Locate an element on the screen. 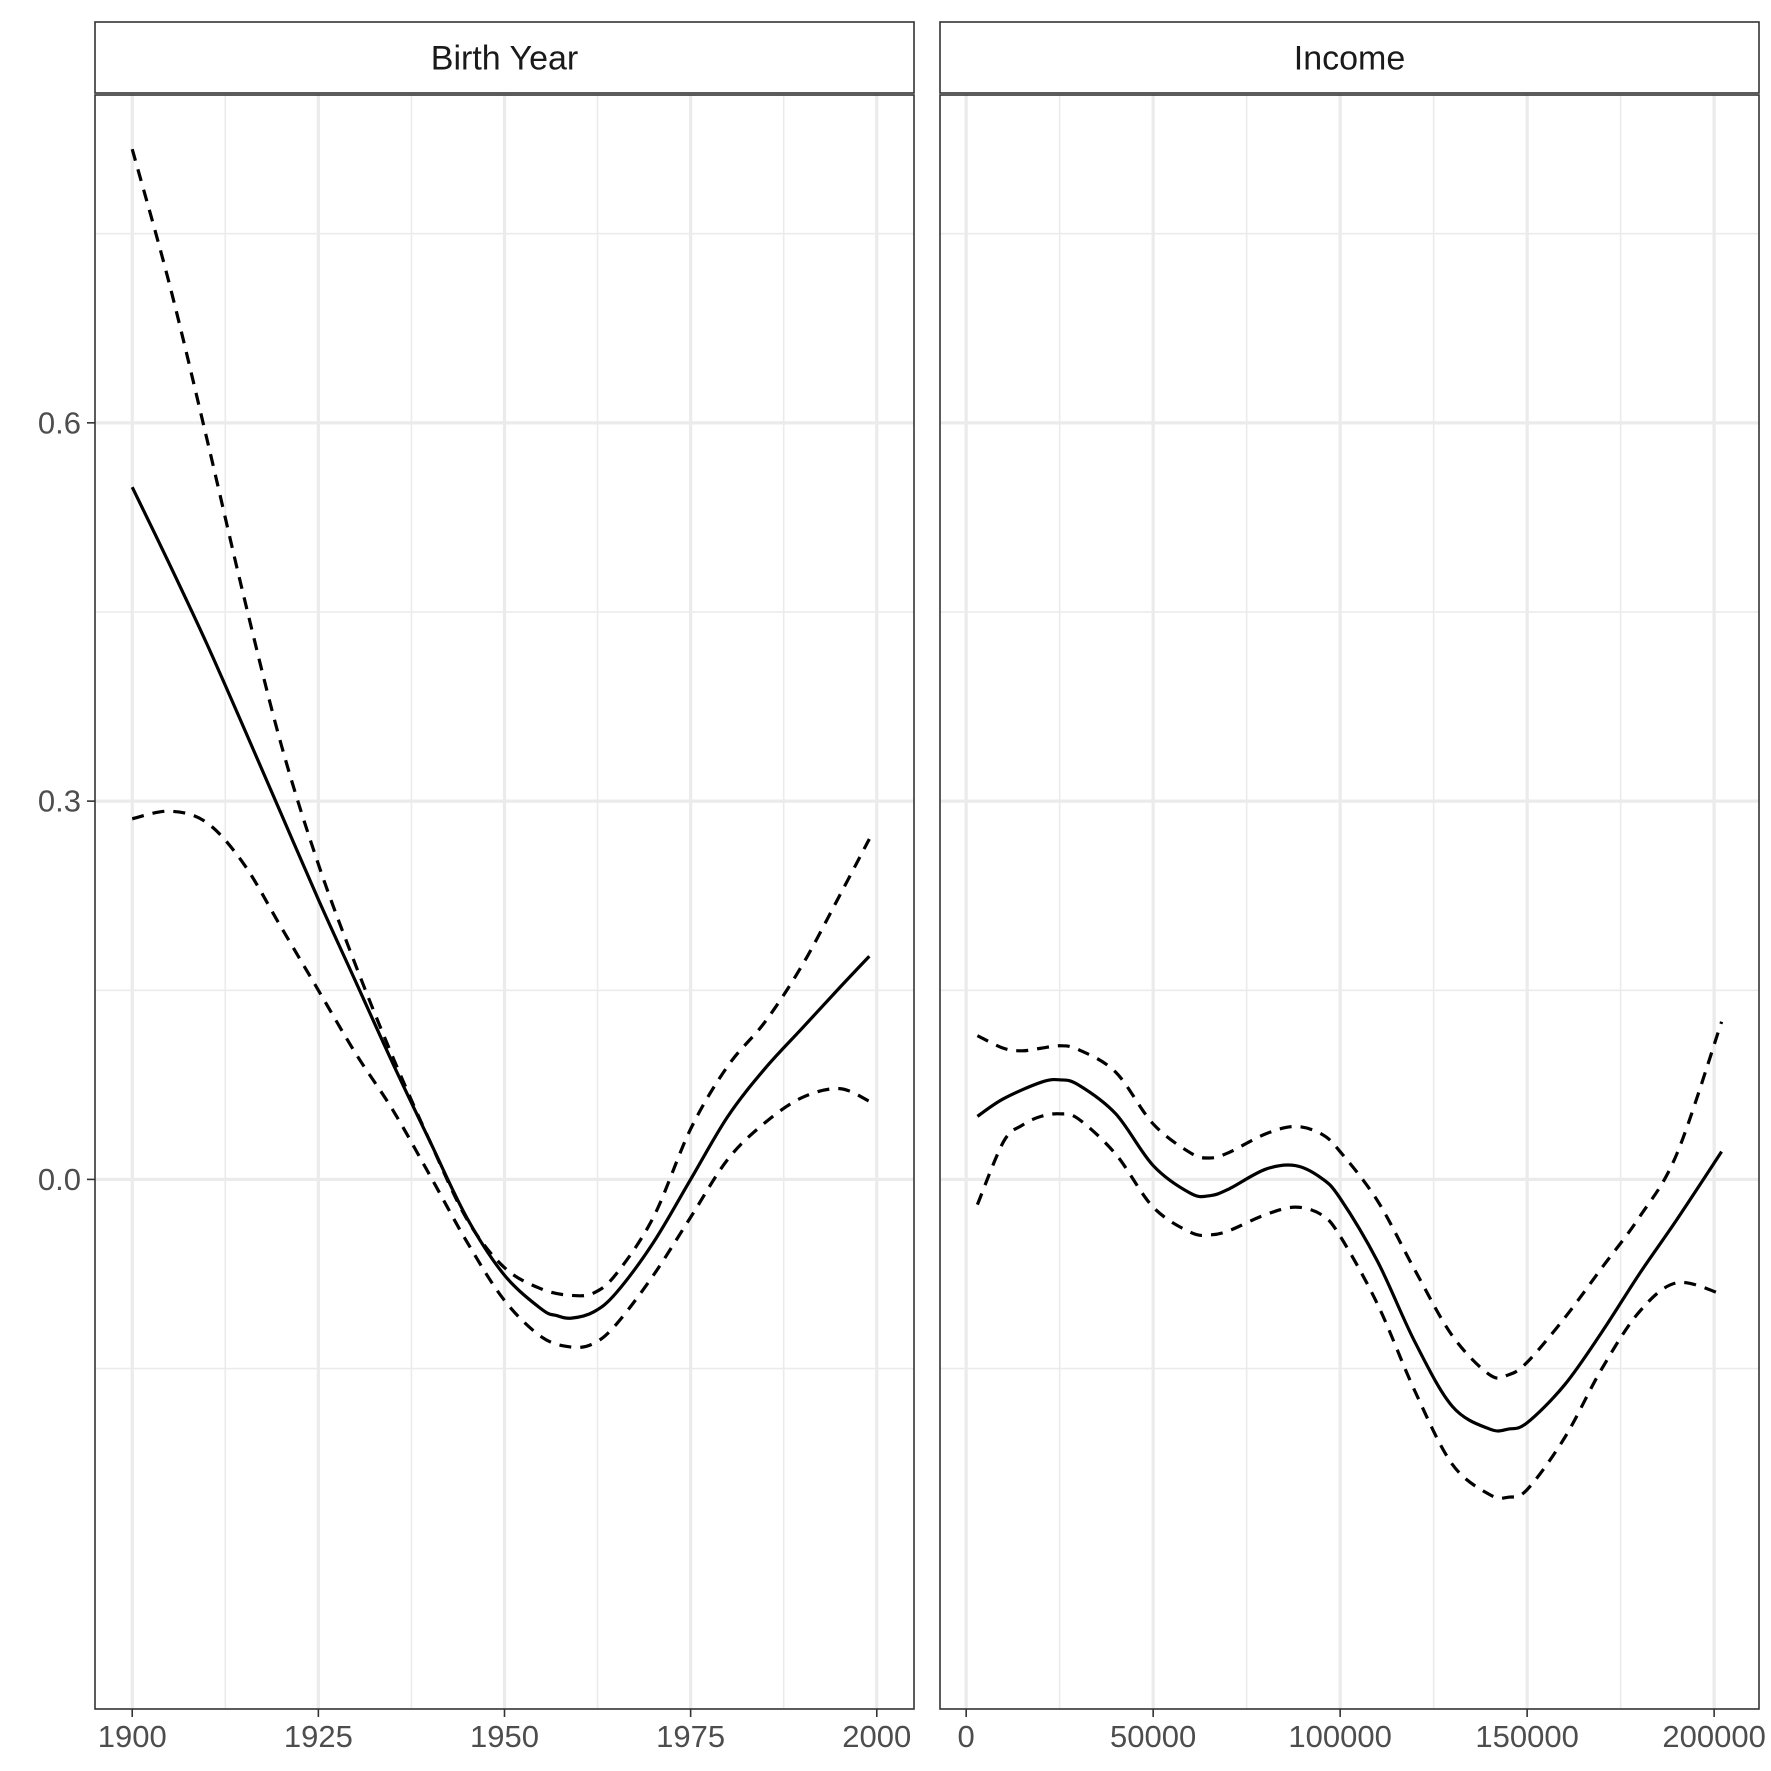  x-tick-label: 50000 is located at coordinates (1153, 1736).